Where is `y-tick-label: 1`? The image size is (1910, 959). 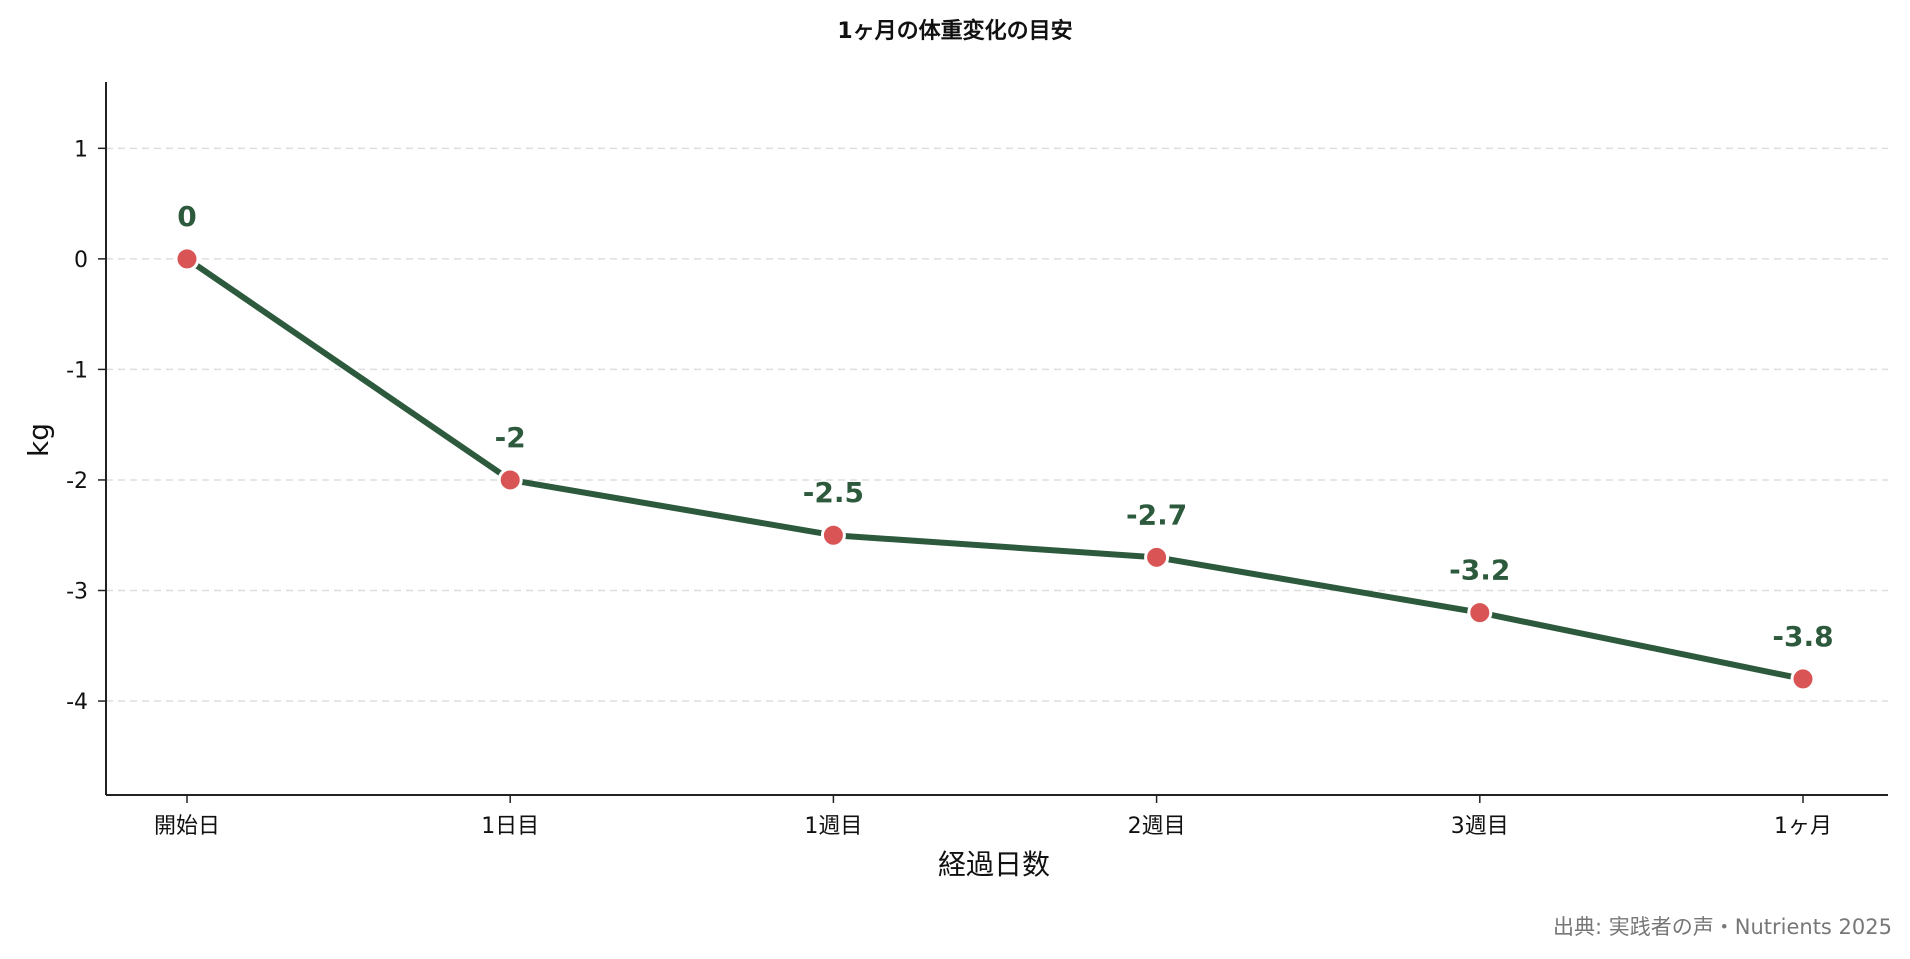
y-tick-label: 1 is located at coordinates (81, 149).